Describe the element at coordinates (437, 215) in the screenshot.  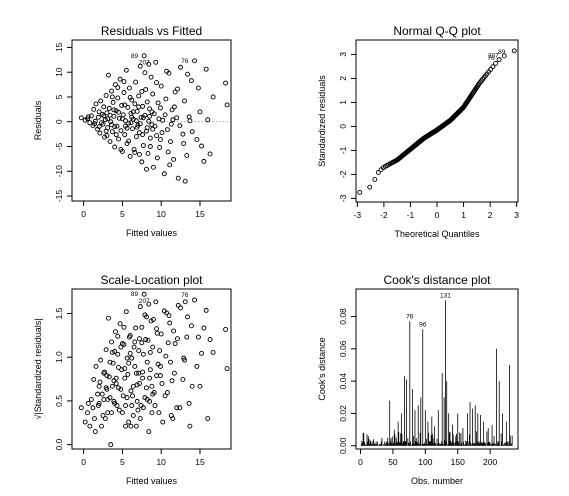
I see `x-tick-label: 0` at that location.